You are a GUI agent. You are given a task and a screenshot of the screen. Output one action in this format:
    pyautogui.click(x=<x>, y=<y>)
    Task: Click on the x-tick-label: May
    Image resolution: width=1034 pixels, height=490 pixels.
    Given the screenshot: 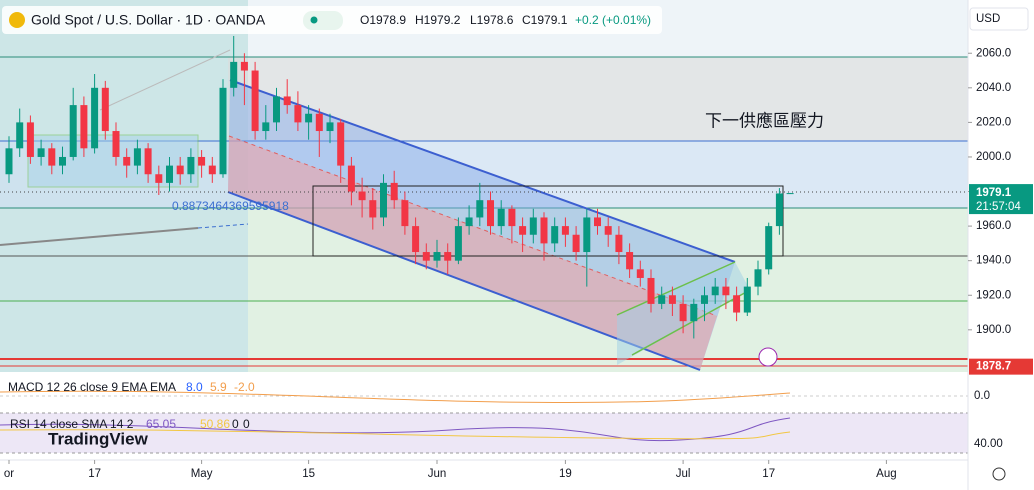 What is the action you would take?
    pyautogui.click(x=202, y=474)
    